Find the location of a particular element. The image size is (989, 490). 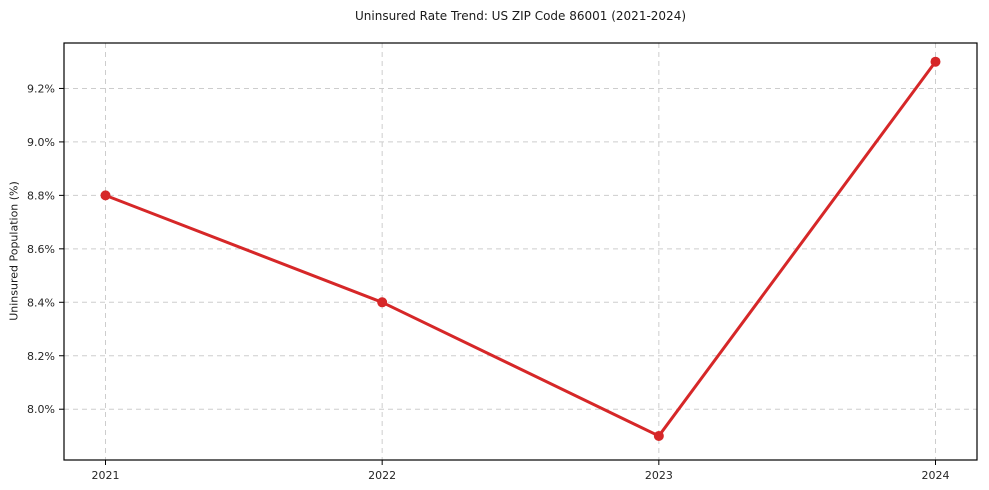

y-tick-label: 9.0% is located at coordinates (41, 142).